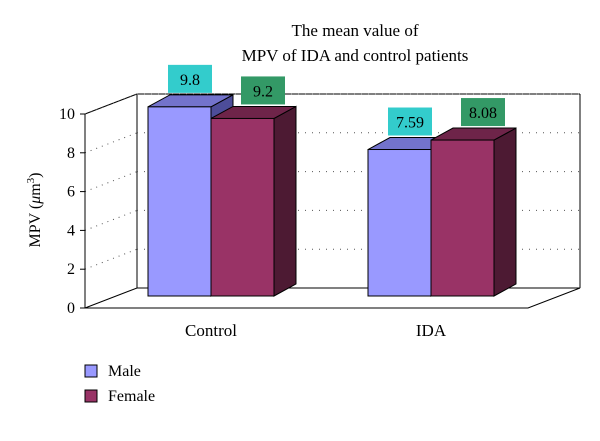 The height and width of the screenshot is (441, 600). What do you see at coordinates (67, 211) in the screenshot?
I see `y-tick-labels: 0 2 4 6 8 10` at bounding box center [67, 211].